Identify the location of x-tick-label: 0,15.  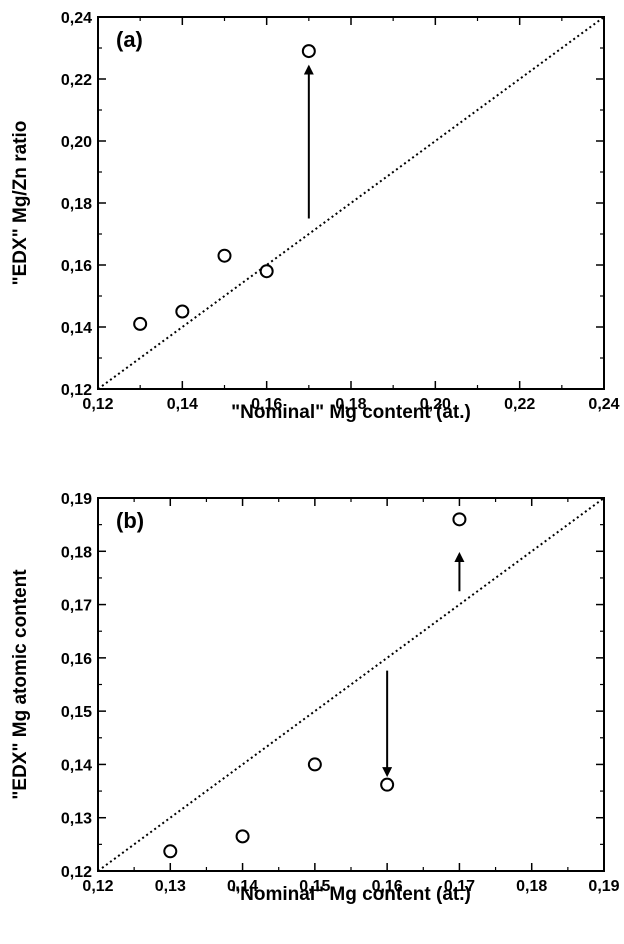
(314, 886).